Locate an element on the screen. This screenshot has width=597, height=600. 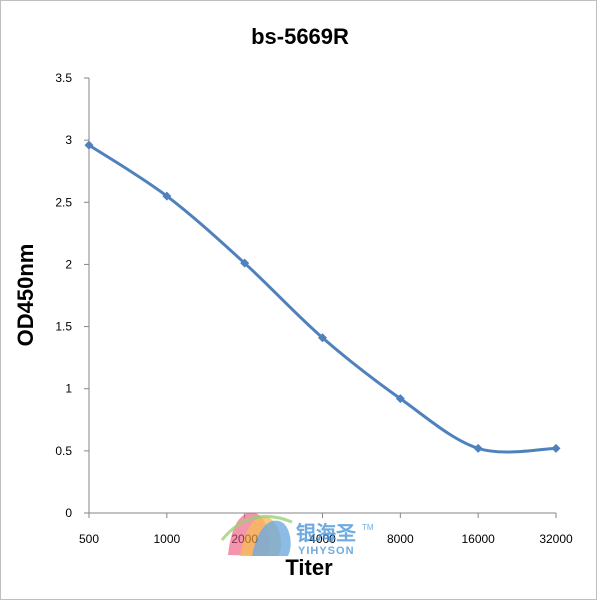
chart-title: bs-5669R is located at coordinates (300, 36).